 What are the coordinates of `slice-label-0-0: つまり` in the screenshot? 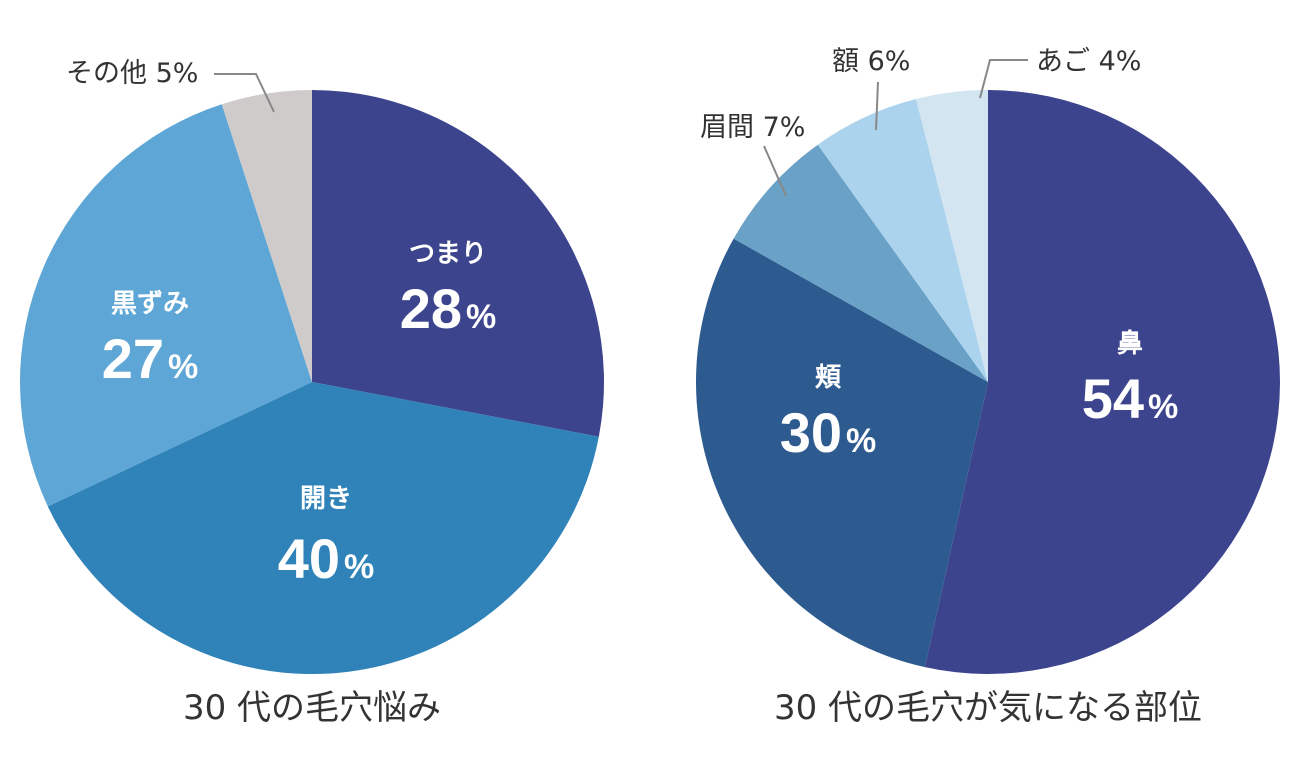 It's located at (448, 254).